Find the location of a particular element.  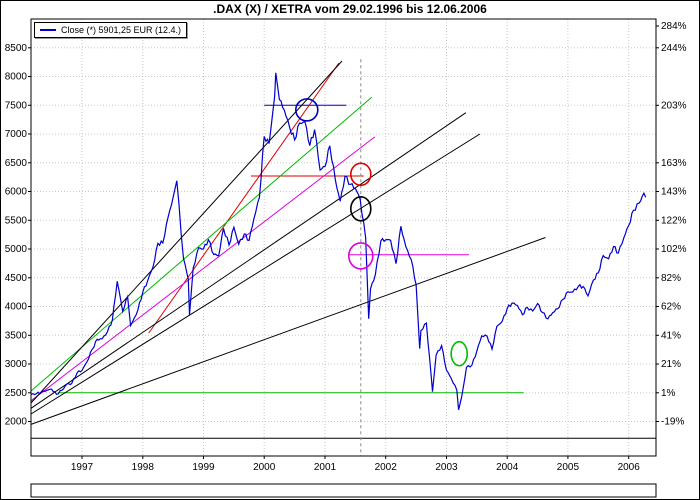

svg-text: 2003 is located at coordinates (446, 467).